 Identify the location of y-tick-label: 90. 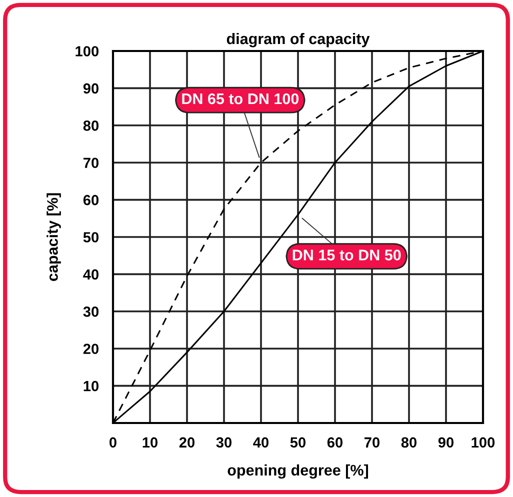
(91, 88).